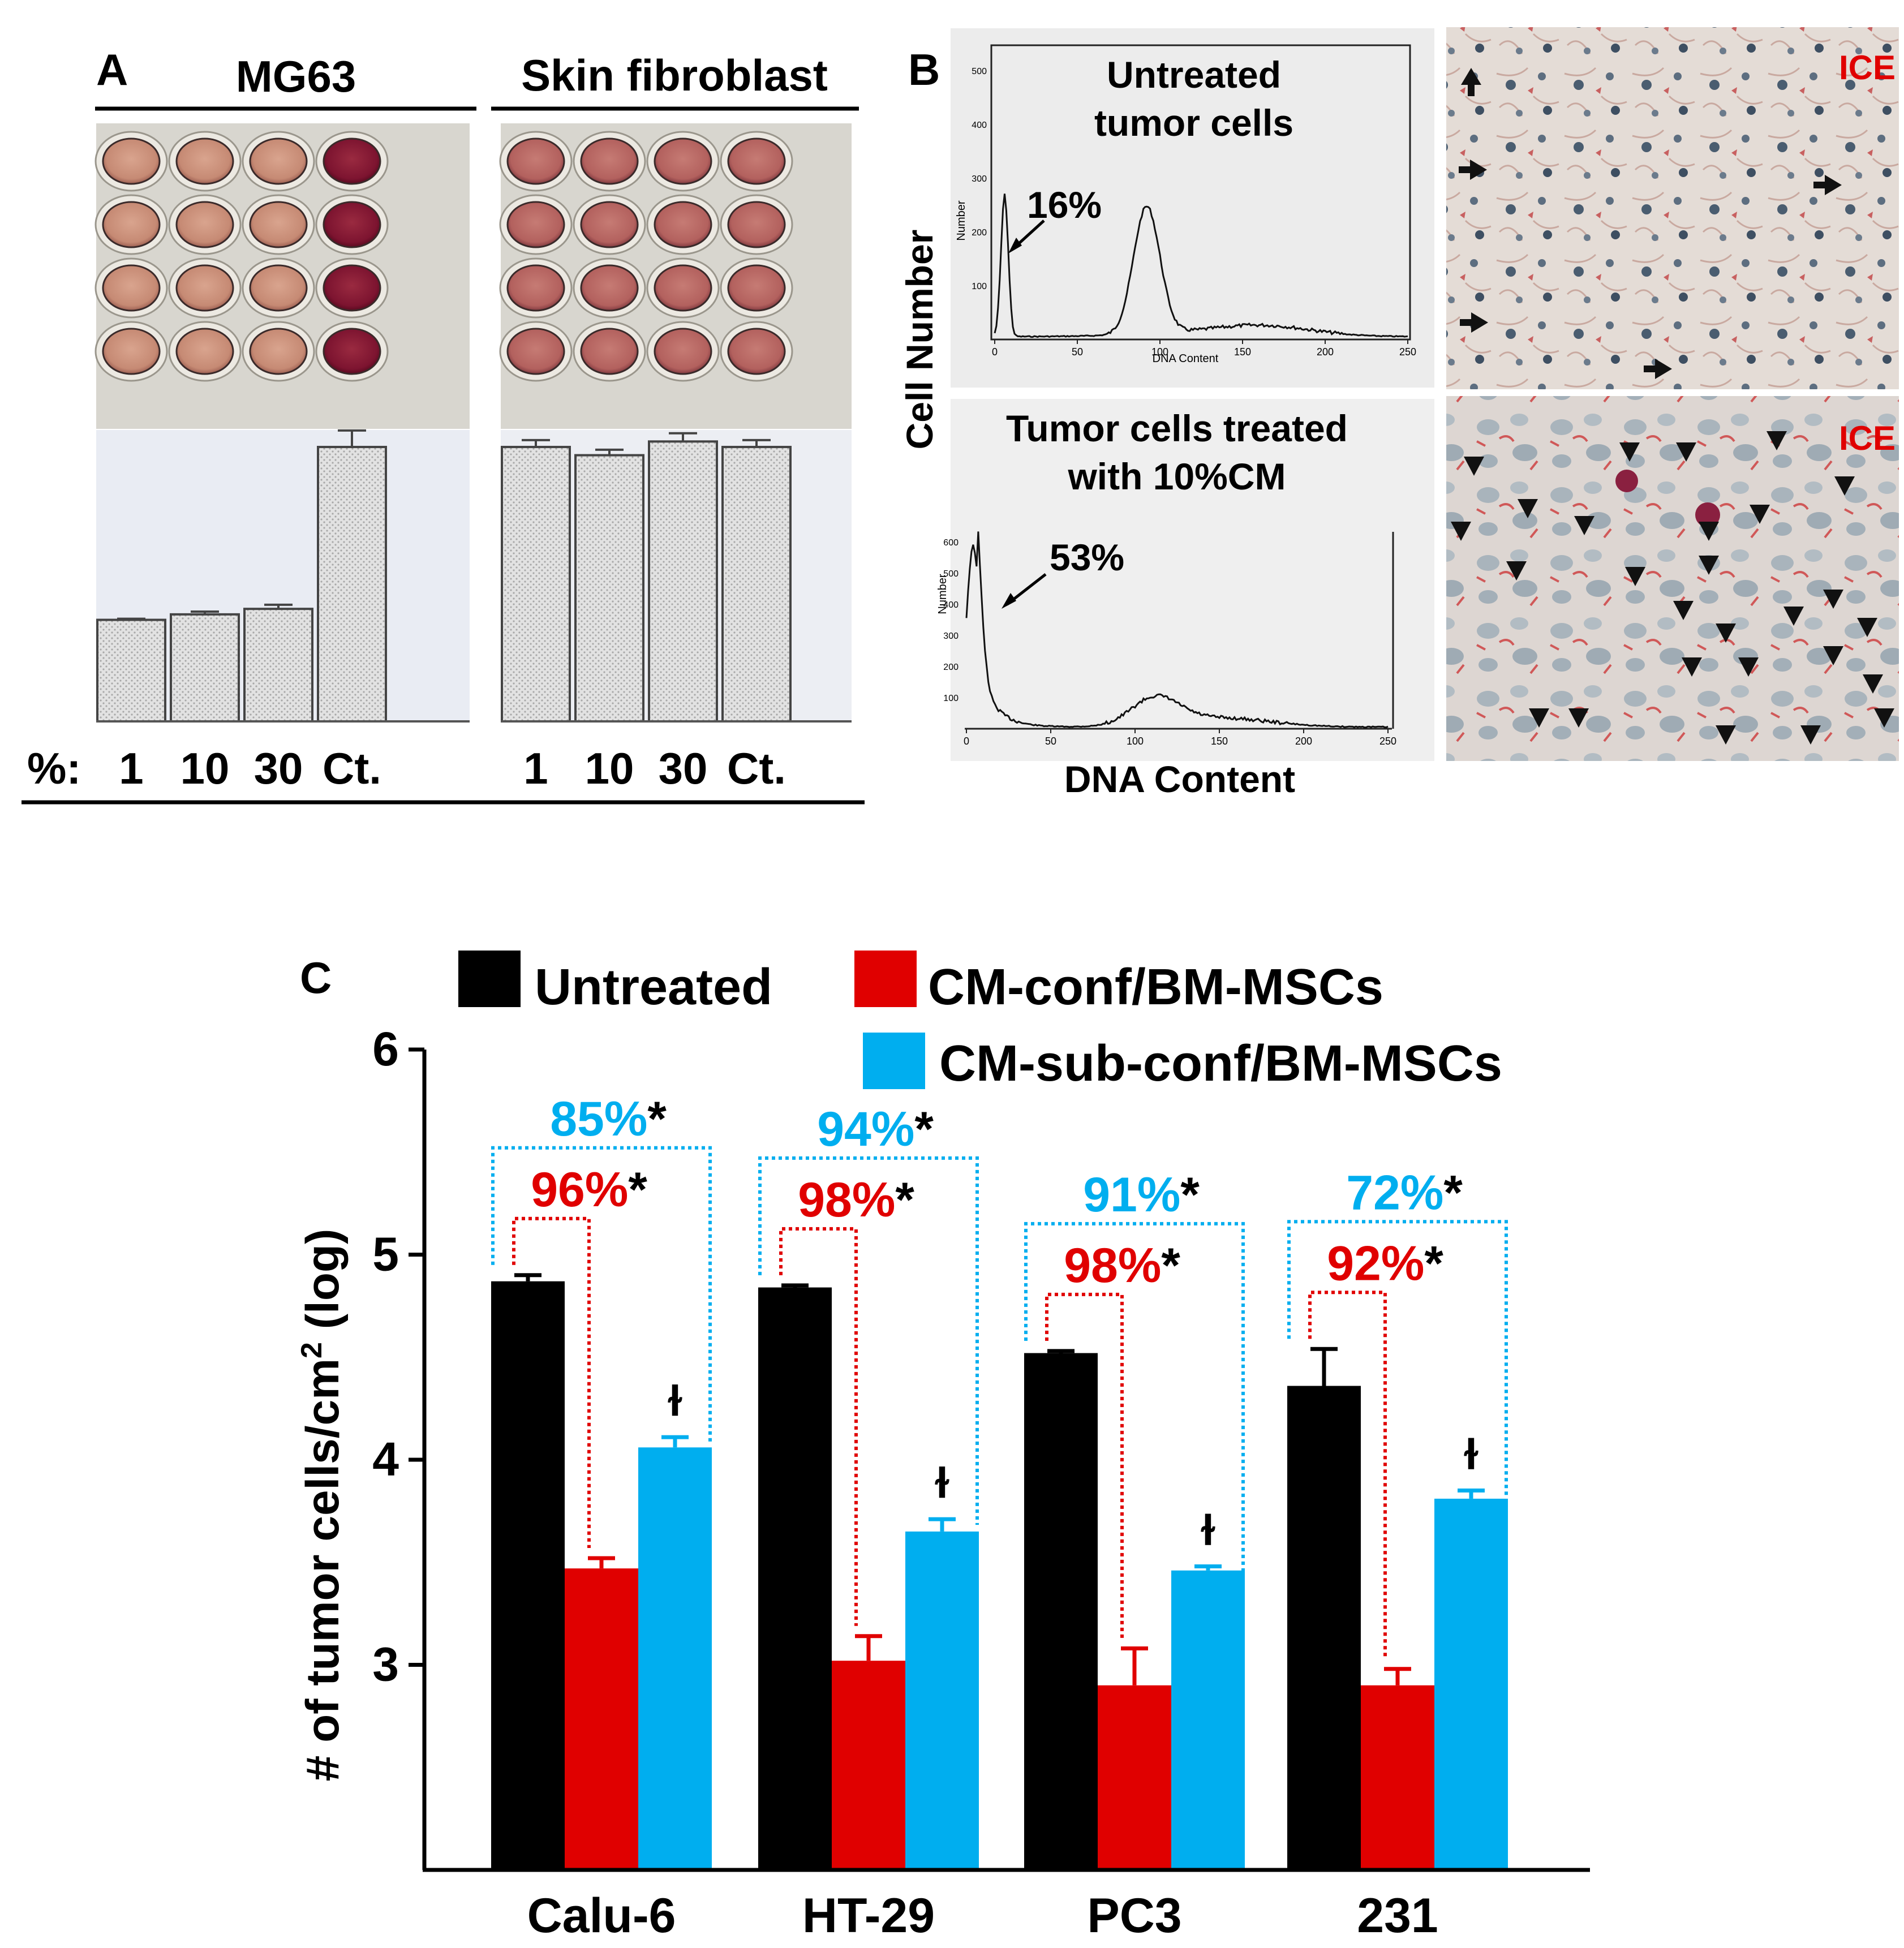 The width and height of the screenshot is (1904, 1948). What do you see at coordinates (131, 768) in the screenshot?
I see `percent-category-label: 1` at bounding box center [131, 768].